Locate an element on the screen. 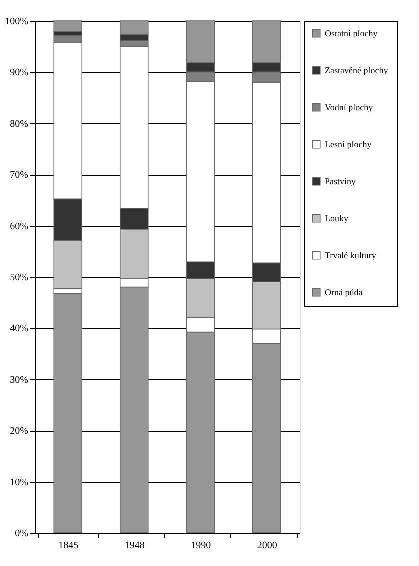 This screenshot has height=566, width=419. legend-label: Zastavěné plochy is located at coordinates (357, 71).